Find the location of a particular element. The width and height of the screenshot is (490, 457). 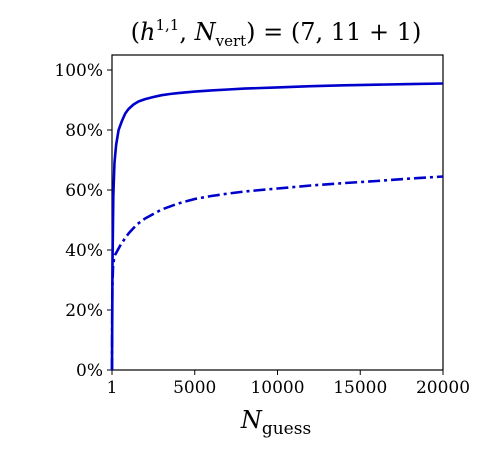

y-tick-label: 80% is located at coordinates (84, 131).